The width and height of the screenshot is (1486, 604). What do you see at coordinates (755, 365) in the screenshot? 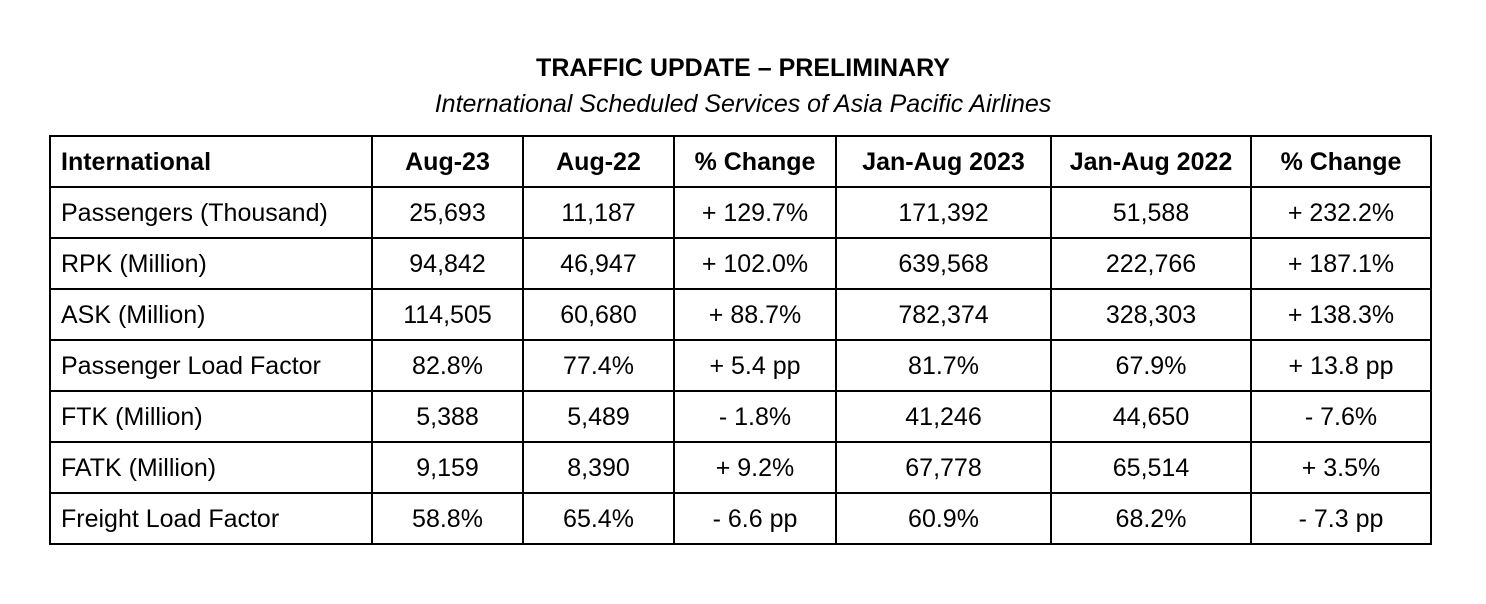
I see `table-cell: + 5.4 pp` at bounding box center [755, 365].